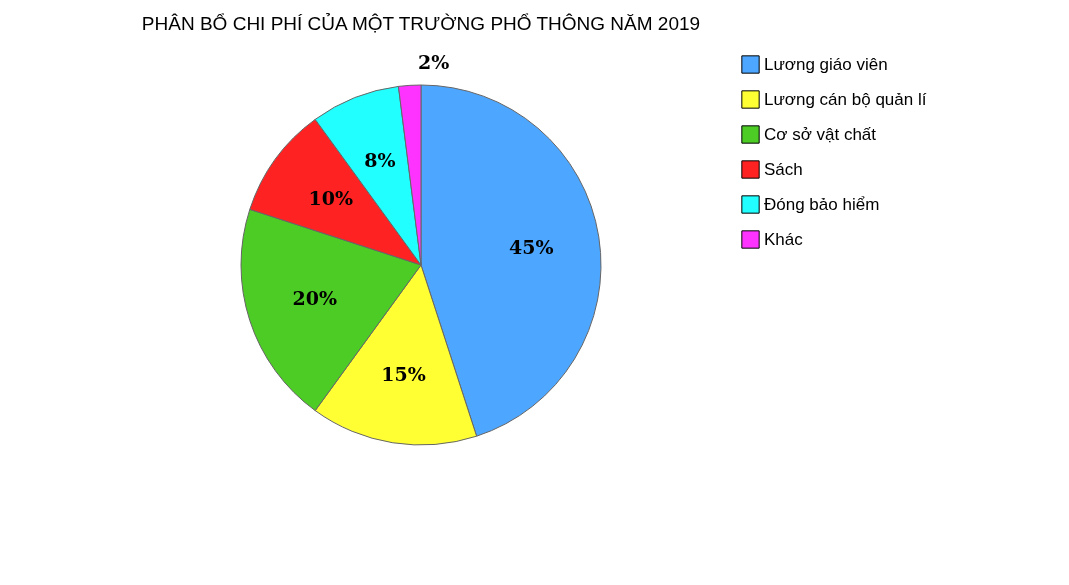  I want to click on data-label: 45%, so click(531, 246).